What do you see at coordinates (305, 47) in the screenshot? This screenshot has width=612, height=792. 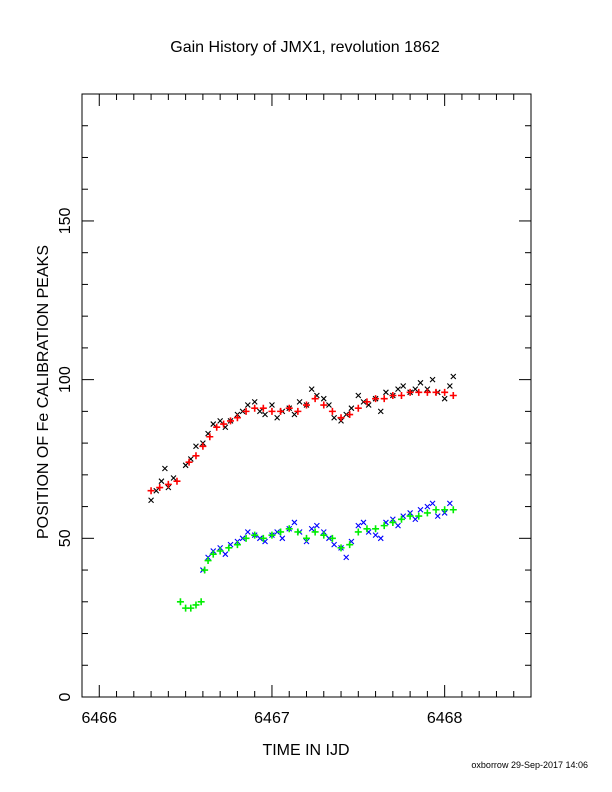 I see `chart-title: Gain History of JMX1, revolution 1862` at bounding box center [305, 47].